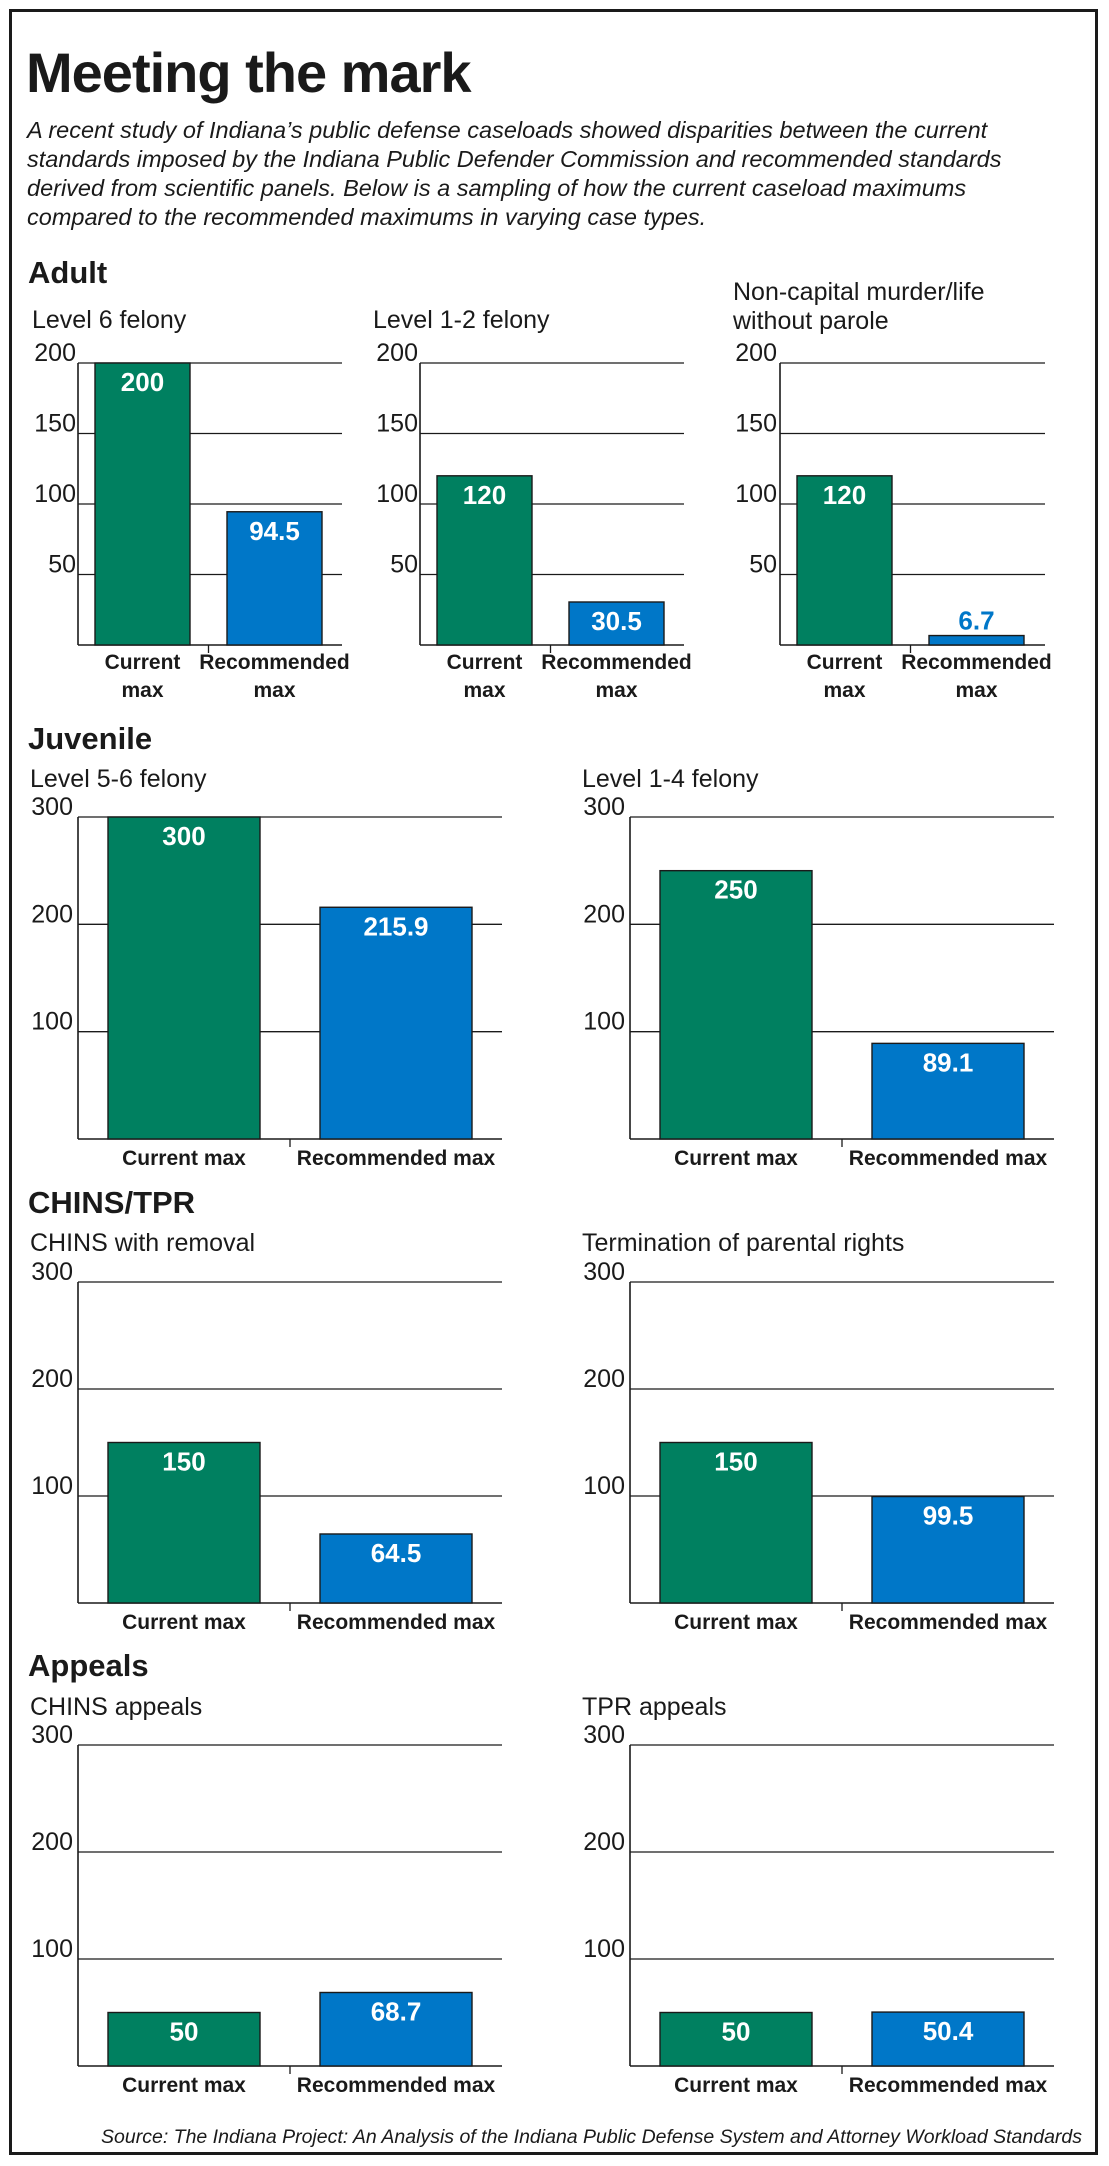 The image size is (1109, 2166). Describe the element at coordinates (88, 1665) in the screenshot. I see `section-title-appeals: Appeals` at that location.